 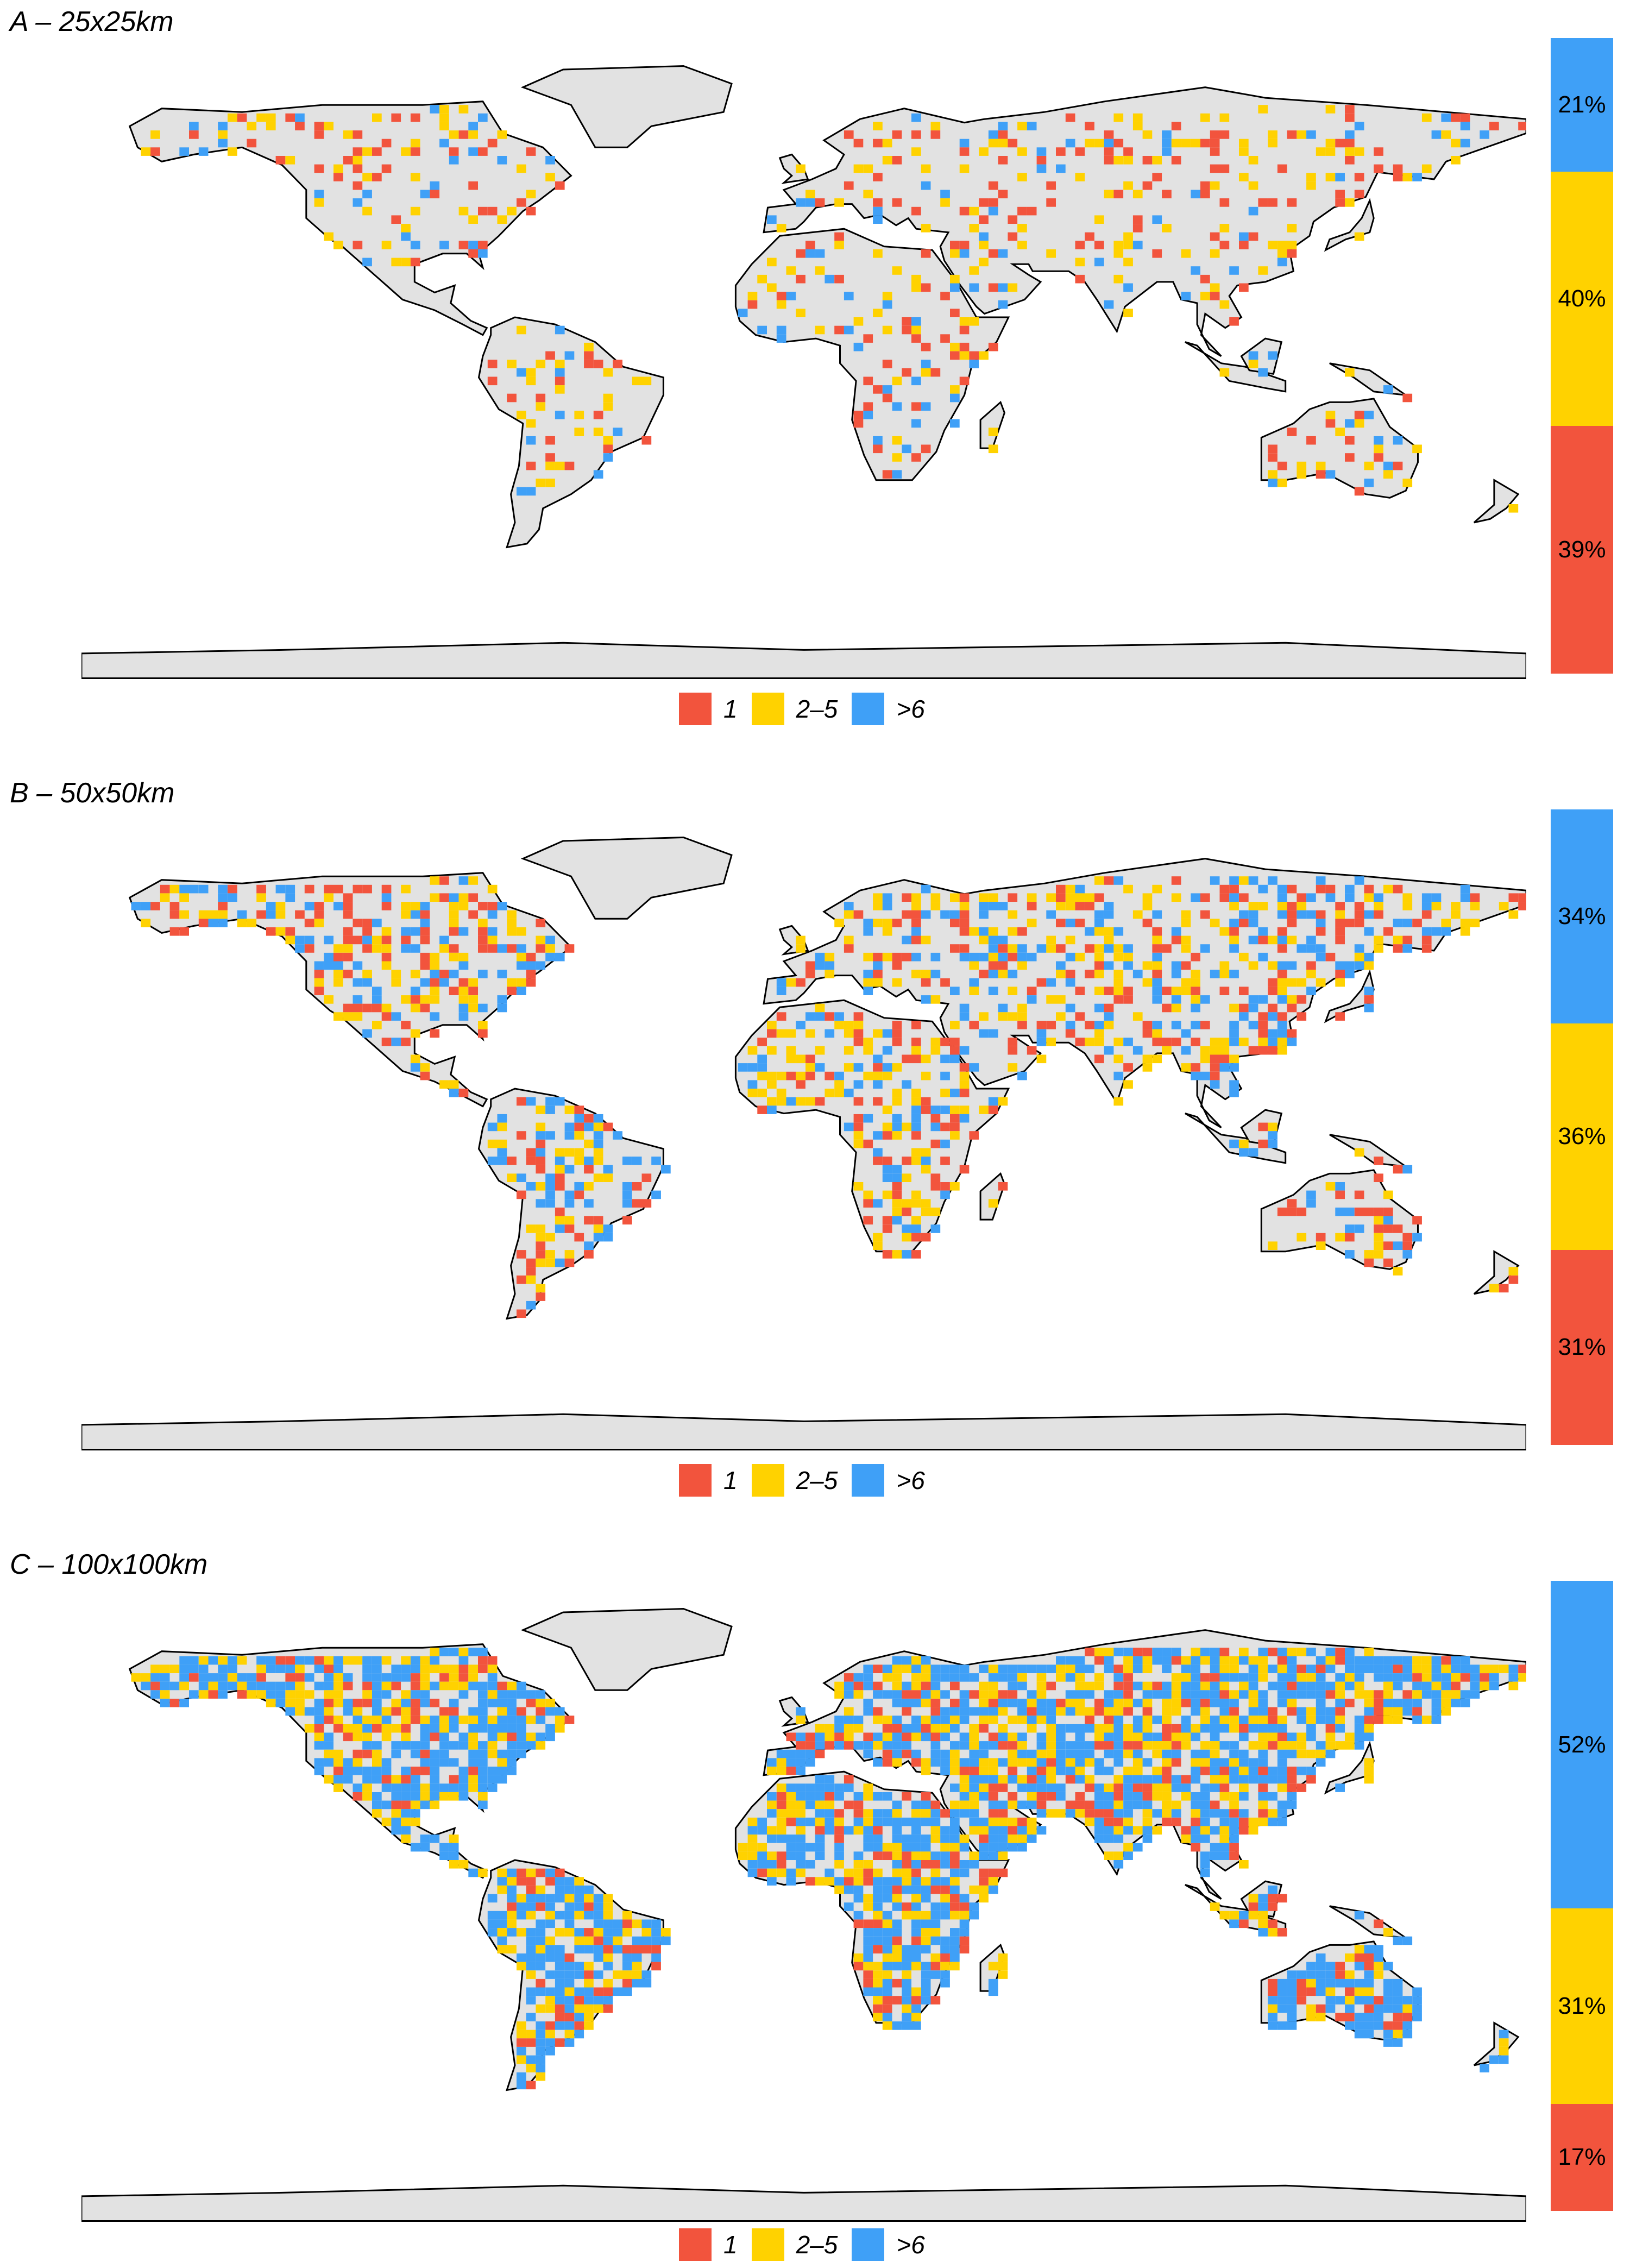 I want to click on bar-label-six-plus: 21%, so click(x=1582, y=104).